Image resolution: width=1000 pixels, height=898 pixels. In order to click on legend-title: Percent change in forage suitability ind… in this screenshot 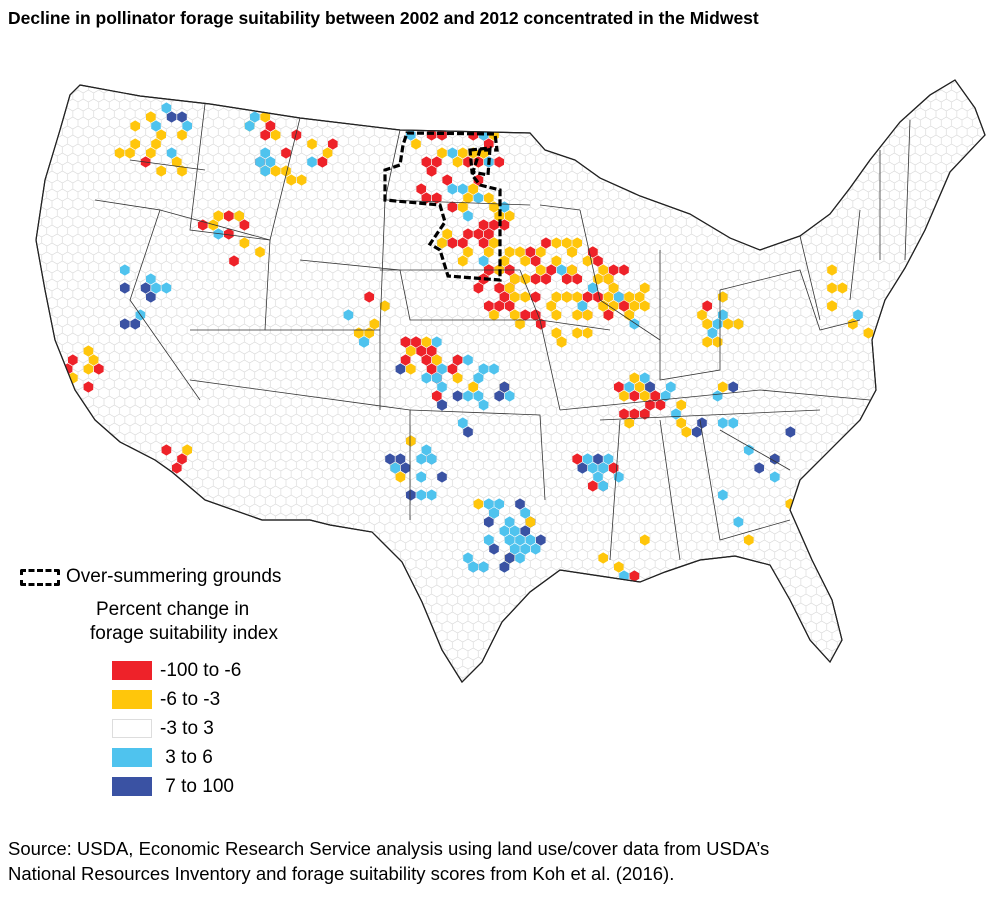, I will do `click(185, 622)`.